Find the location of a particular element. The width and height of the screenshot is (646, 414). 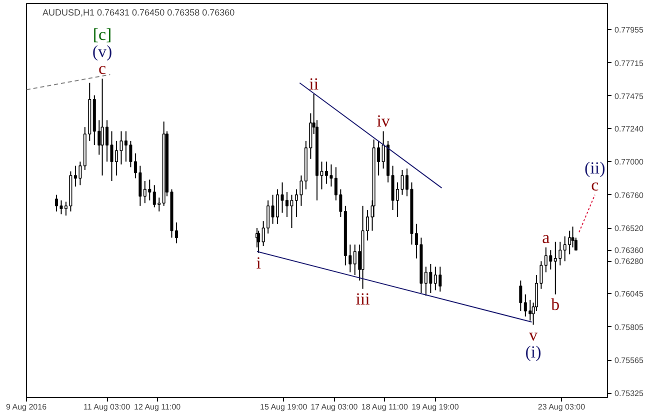

annotation: [c] is located at coordinates (102, 34).